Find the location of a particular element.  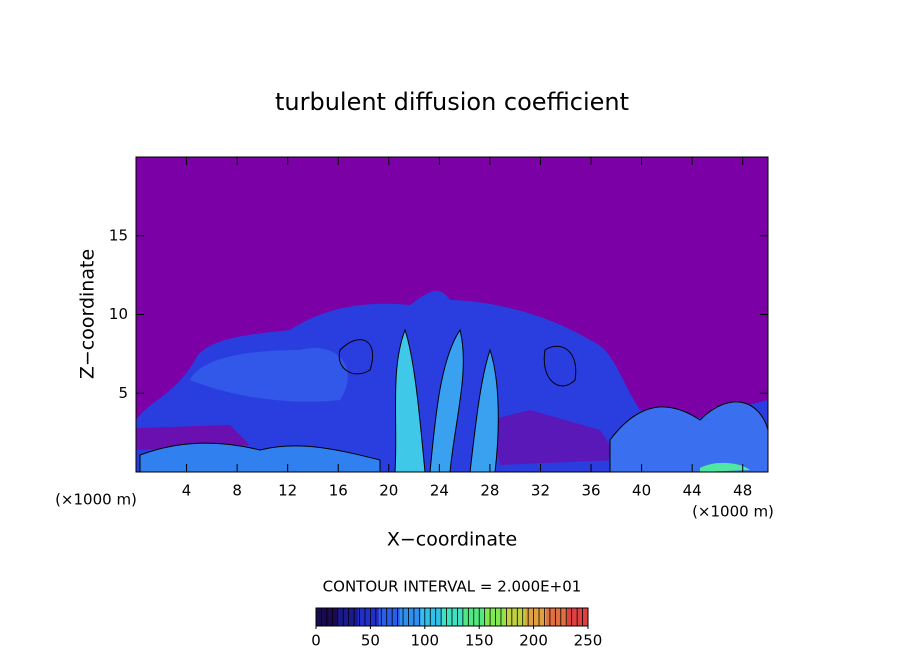

y-unit-label: (×1000 m) is located at coordinates (96, 500).